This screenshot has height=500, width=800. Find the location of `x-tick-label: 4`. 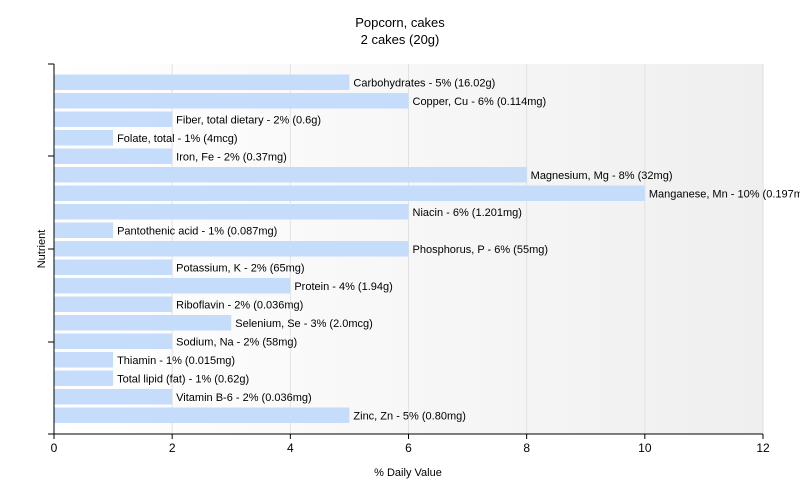

x-tick-label: 4 is located at coordinates (290, 448).